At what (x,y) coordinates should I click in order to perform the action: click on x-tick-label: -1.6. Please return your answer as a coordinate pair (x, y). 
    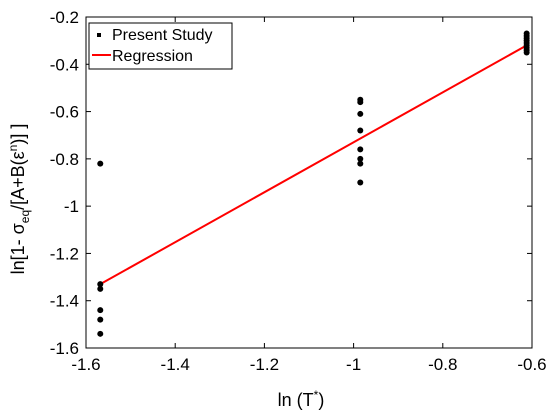
    Looking at the image, I should click on (85, 364).